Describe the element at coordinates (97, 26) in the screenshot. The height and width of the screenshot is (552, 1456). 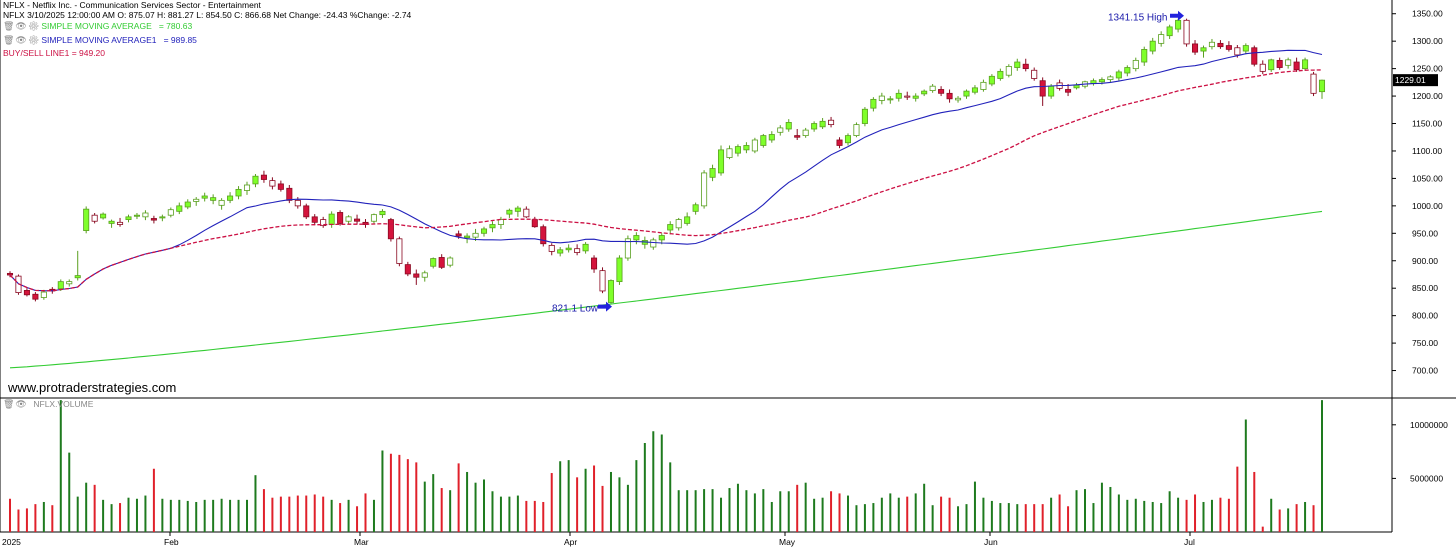
I see `indicator-sma: 🗑👁⚙ SIMPLE MOVING AVERAGE = 780.63` at that location.